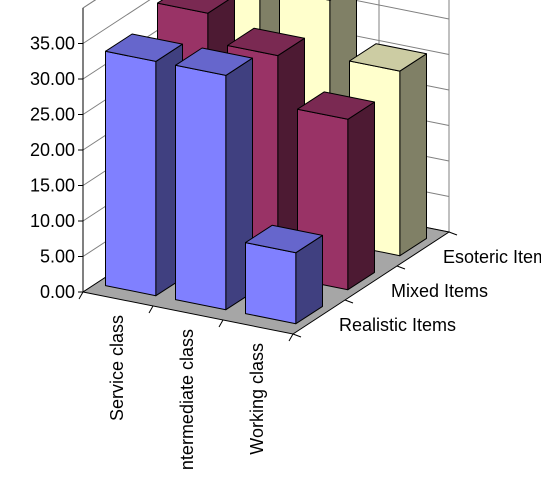  Describe the element at coordinates (57, 257) in the screenshot. I see `y-tick-label: 5.00` at that location.